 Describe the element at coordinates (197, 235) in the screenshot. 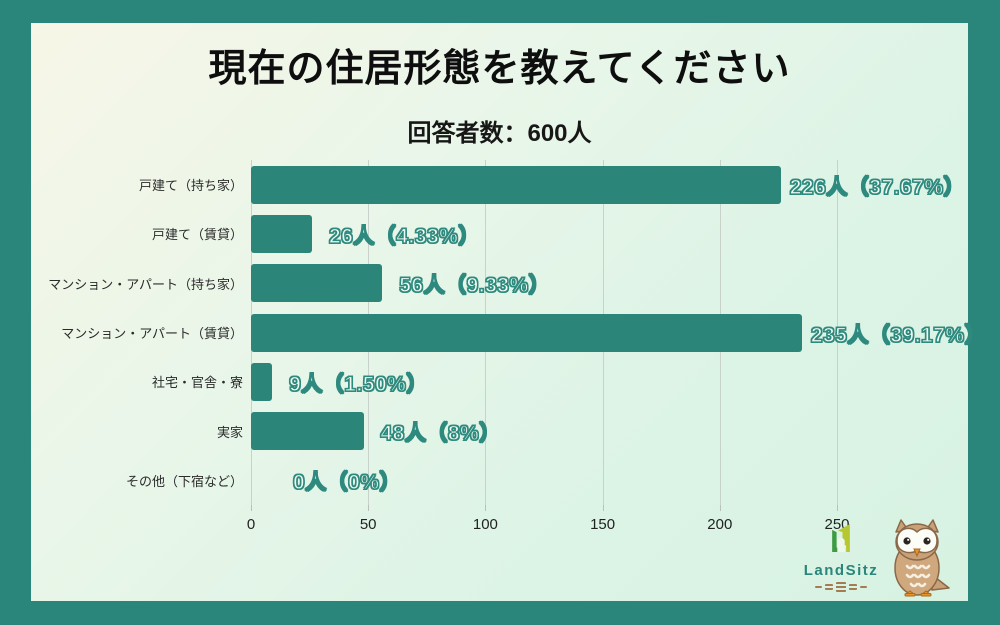

I see `category-label: 戸建て（賃貸）` at that location.